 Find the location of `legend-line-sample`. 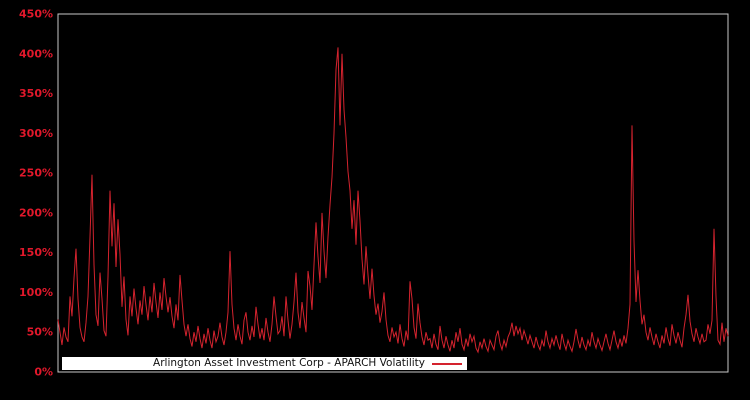

legend-line-sample is located at coordinates (447, 363).